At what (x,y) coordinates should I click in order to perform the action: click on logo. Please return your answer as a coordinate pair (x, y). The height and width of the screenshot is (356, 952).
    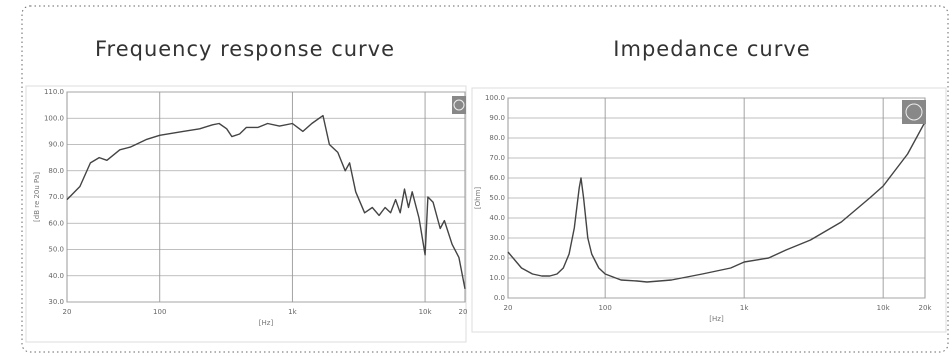
    Looking at the image, I should click on (689, 110).